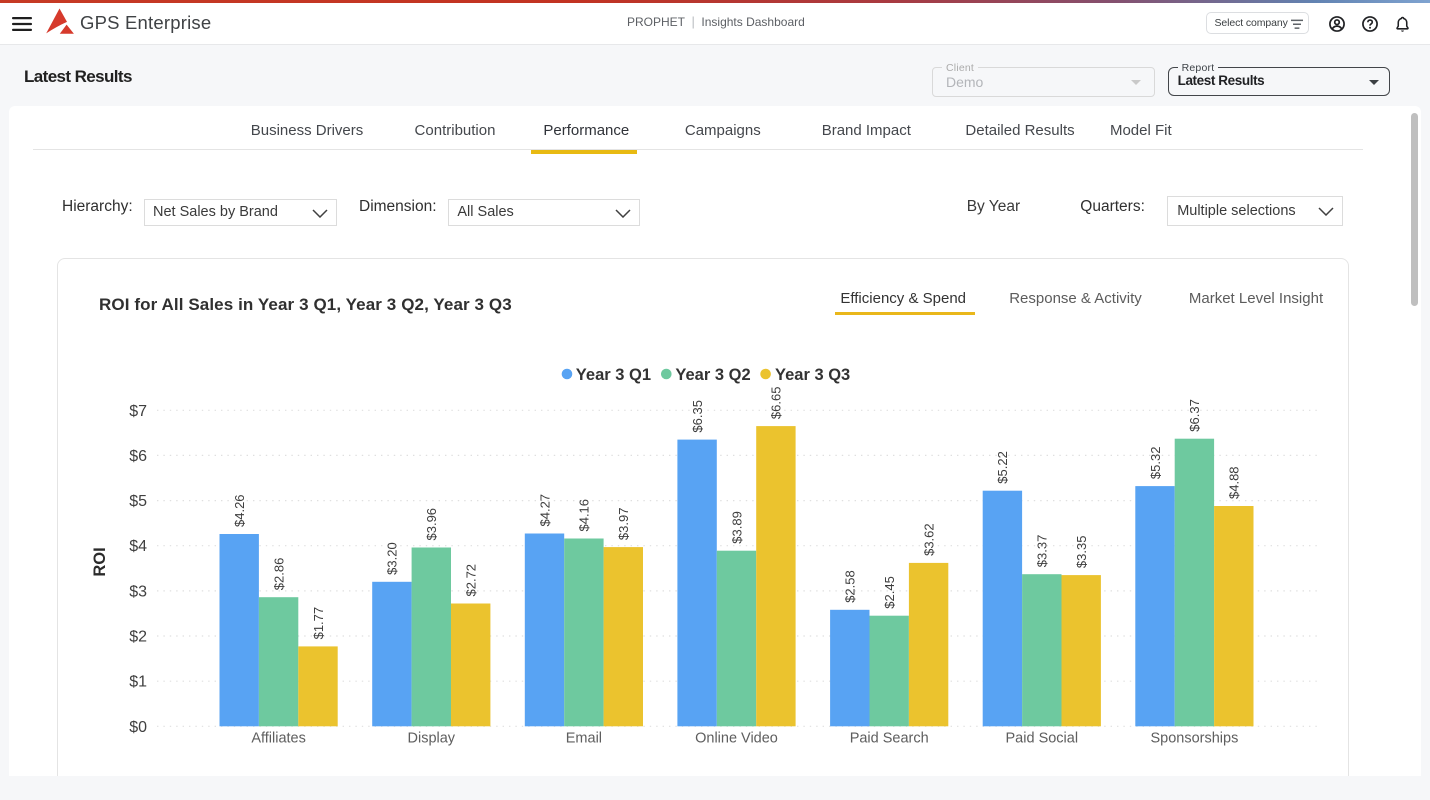 This screenshot has width=1430, height=800. What do you see at coordinates (1042, 551) in the screenshot?
I see `svg-text: $3.37` at bounding box center [1042, 551].